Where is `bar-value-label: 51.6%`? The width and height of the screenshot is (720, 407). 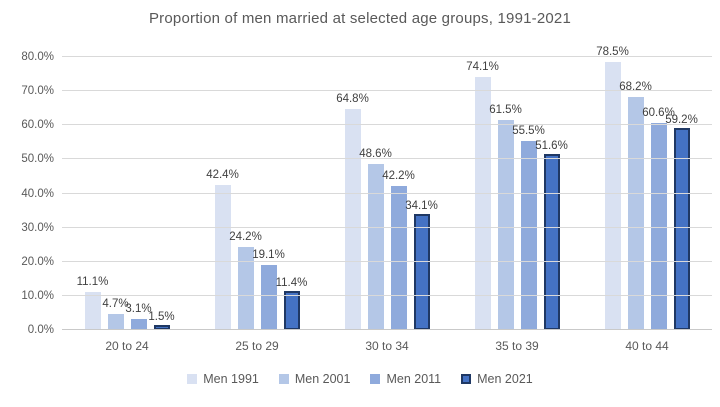 bar-value-label: 51.6% is located at coordinates (551, 145).